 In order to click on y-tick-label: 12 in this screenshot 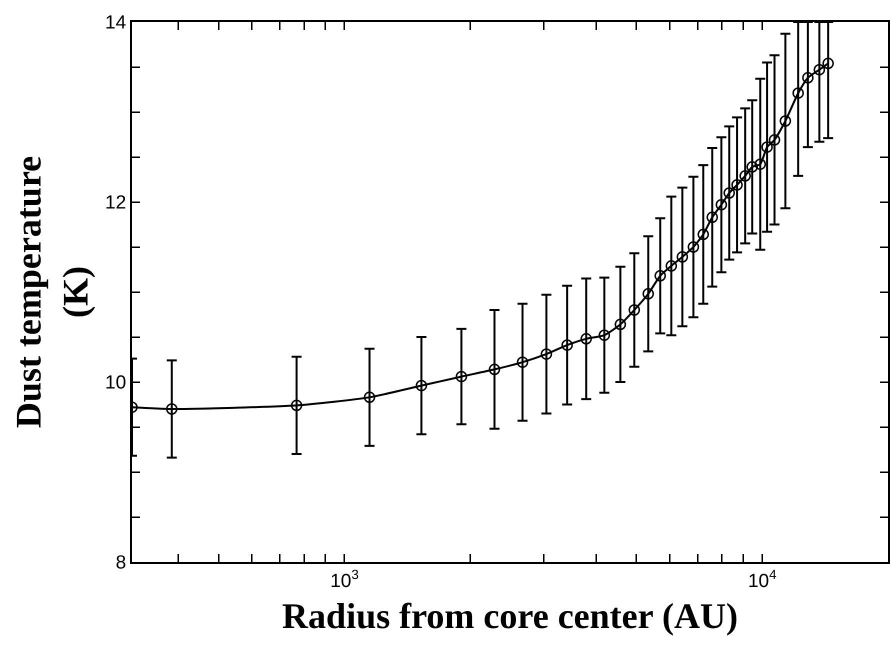, I will do `click(115, 203)`.